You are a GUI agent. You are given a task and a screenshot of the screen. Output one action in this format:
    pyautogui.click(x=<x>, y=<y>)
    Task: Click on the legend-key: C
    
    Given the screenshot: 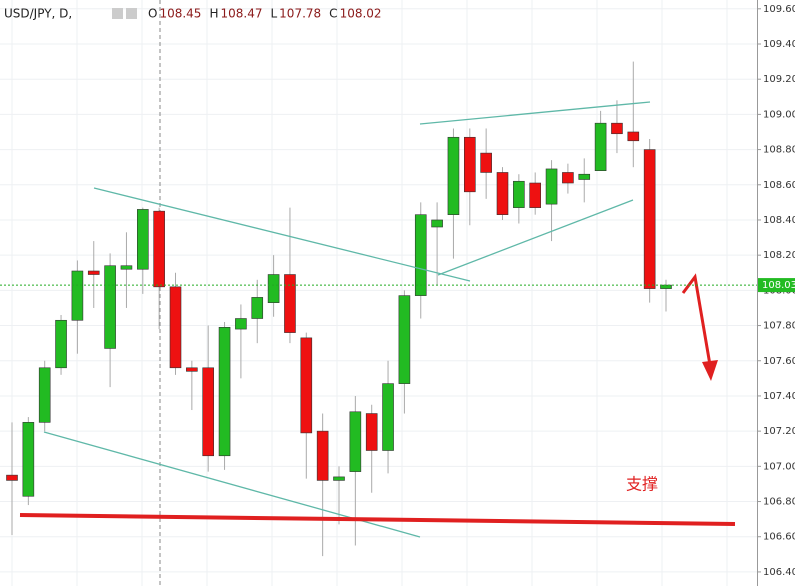 What is the action you would take?
    pyautogui.click(x=333, y=14)
    